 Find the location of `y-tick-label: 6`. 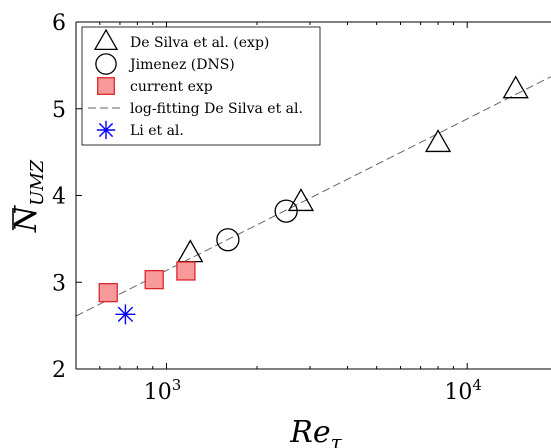

y-tick-label: 6 is located at coordinates (59, 23).